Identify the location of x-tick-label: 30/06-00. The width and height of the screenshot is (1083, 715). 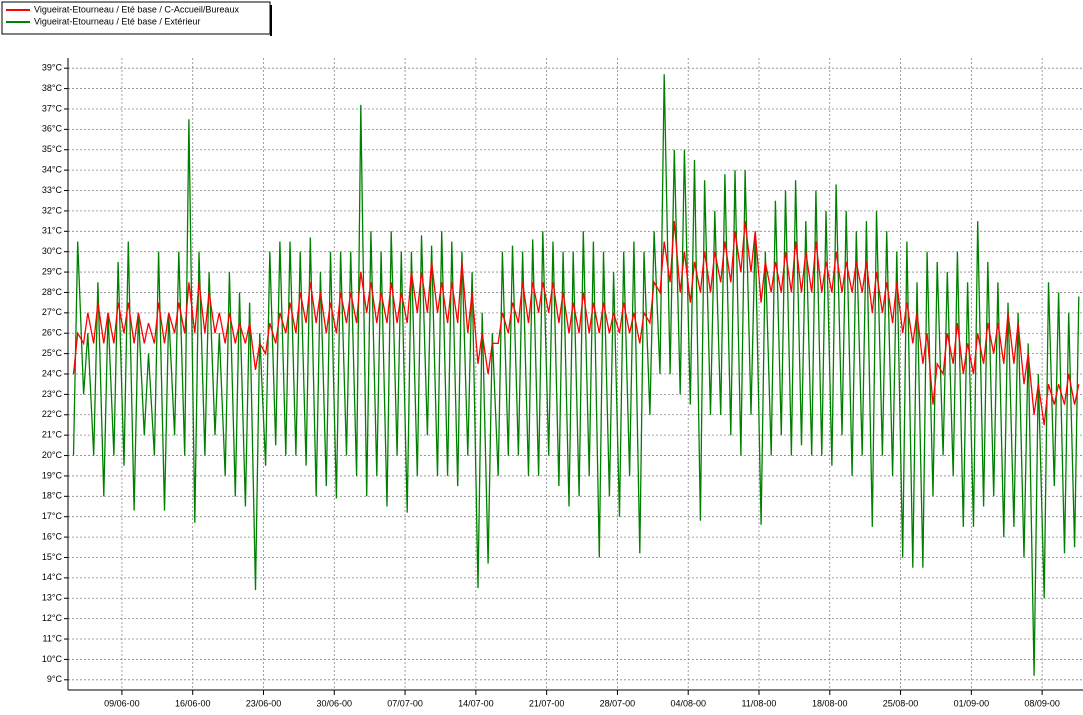
(335, 703).